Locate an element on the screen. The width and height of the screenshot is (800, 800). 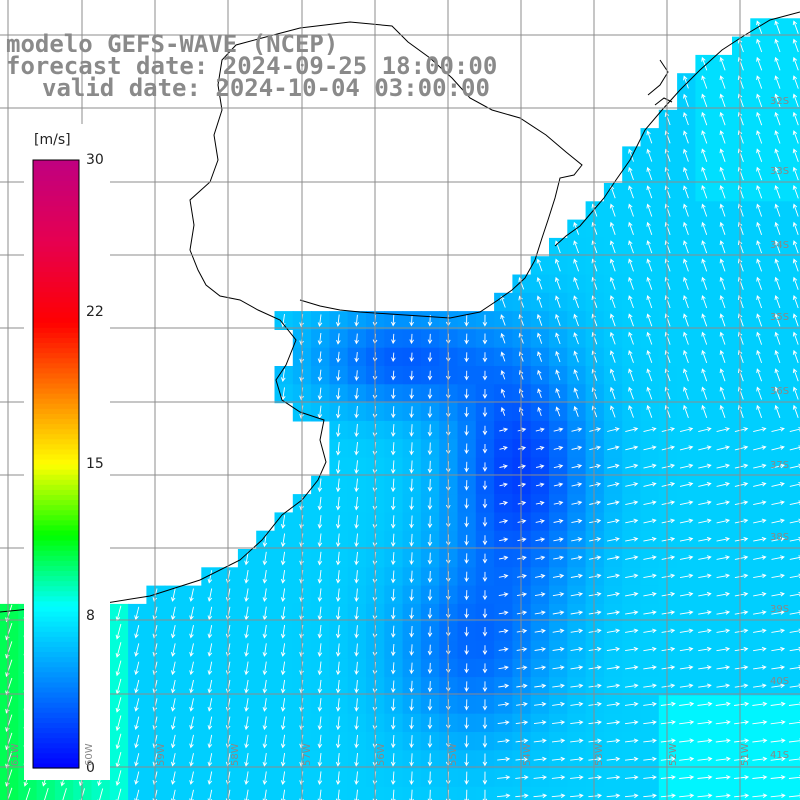
lat-label: 33S is located at coordinates (780, 171).